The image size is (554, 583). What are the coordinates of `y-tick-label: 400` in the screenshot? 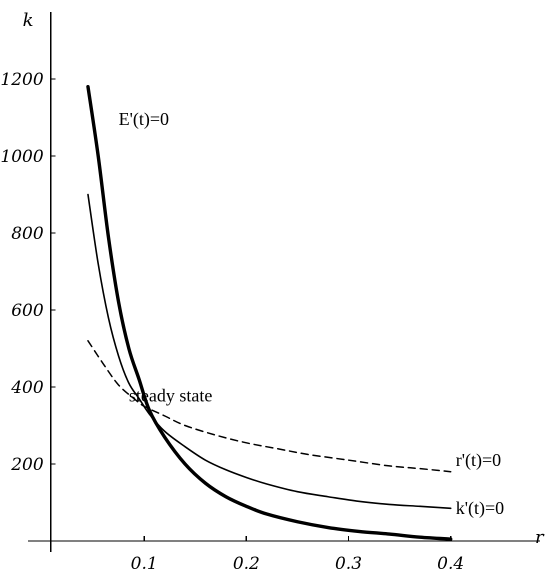 It's located at (27, 388).